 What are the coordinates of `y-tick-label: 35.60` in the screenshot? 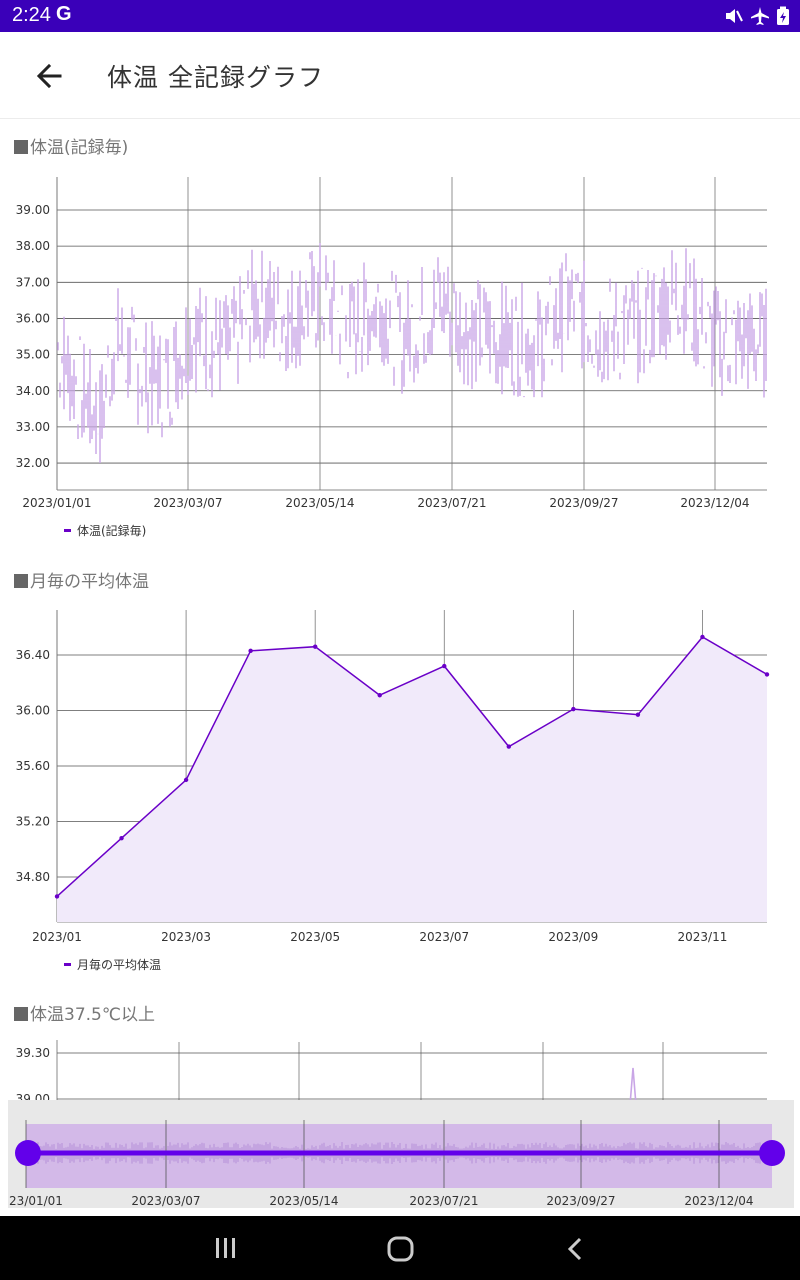 It's located at (33, 766).